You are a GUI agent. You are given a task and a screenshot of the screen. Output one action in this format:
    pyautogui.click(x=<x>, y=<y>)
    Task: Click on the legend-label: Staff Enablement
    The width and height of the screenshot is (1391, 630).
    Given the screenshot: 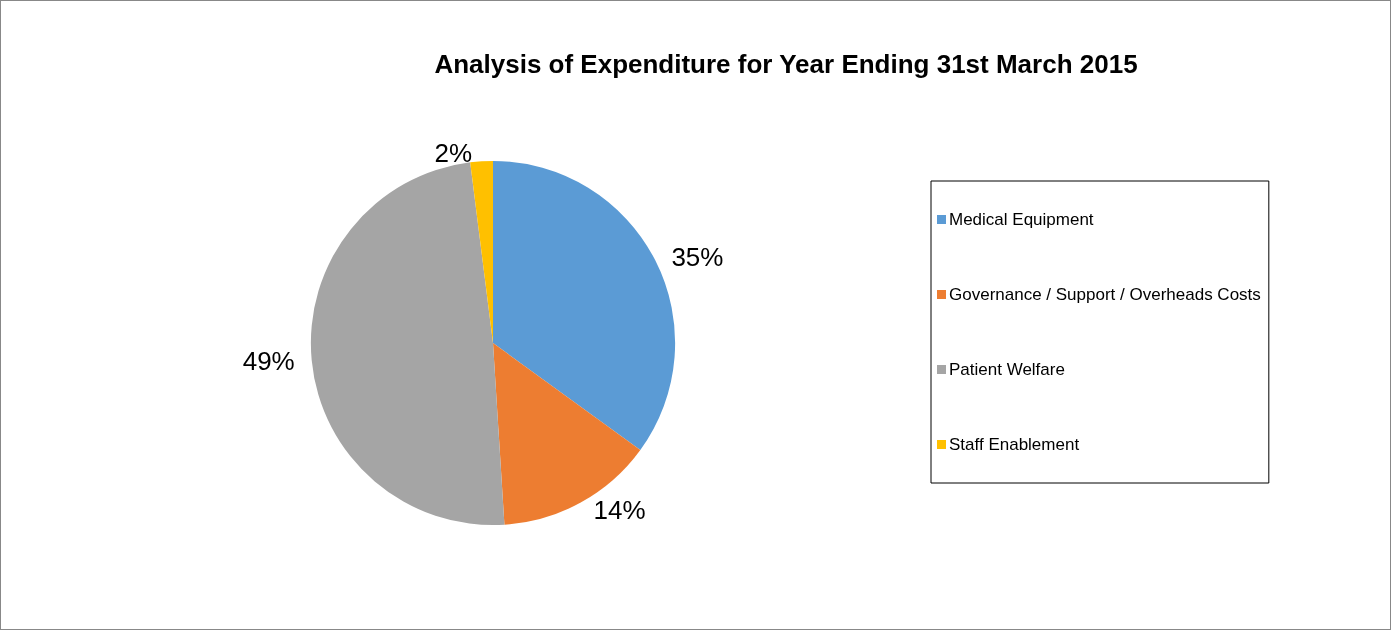 What is the action you would take?
    pyautogui.click(x=1014, y=444)
    